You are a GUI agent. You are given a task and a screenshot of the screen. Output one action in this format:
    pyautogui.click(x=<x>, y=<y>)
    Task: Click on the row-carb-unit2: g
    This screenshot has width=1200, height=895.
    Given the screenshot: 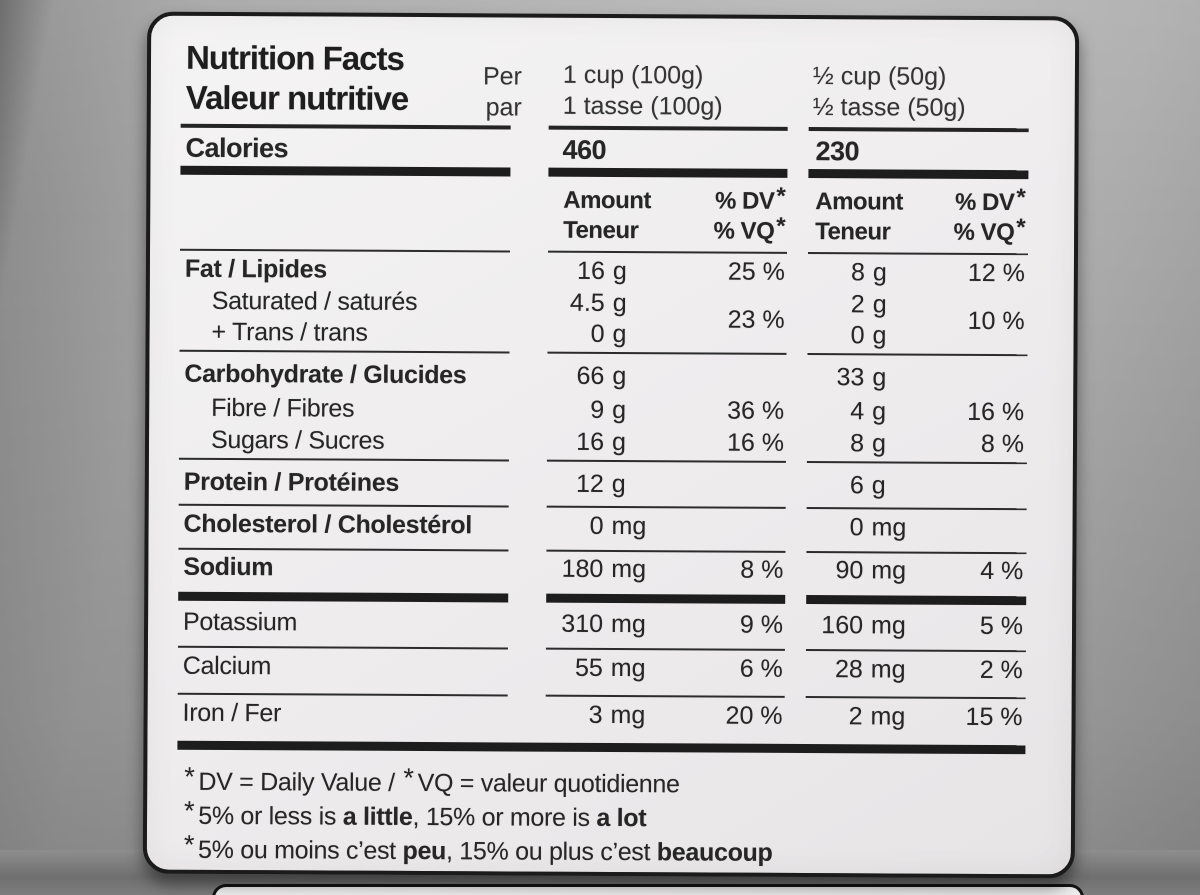 What is the action you would take?
    pyautogui.click(x=879, y=377)
    